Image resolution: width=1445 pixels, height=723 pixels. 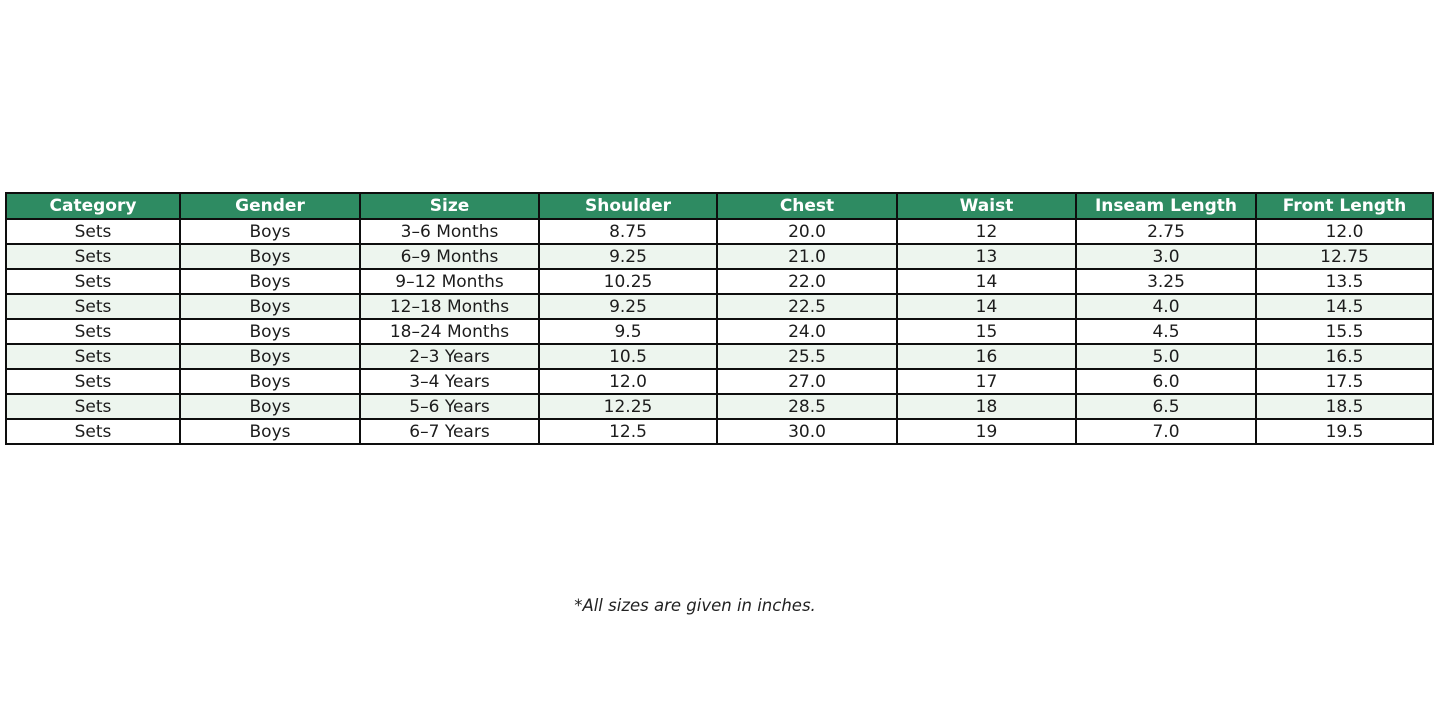 I want to click on table-cell: 4.0, so click(x=1166, y=306).